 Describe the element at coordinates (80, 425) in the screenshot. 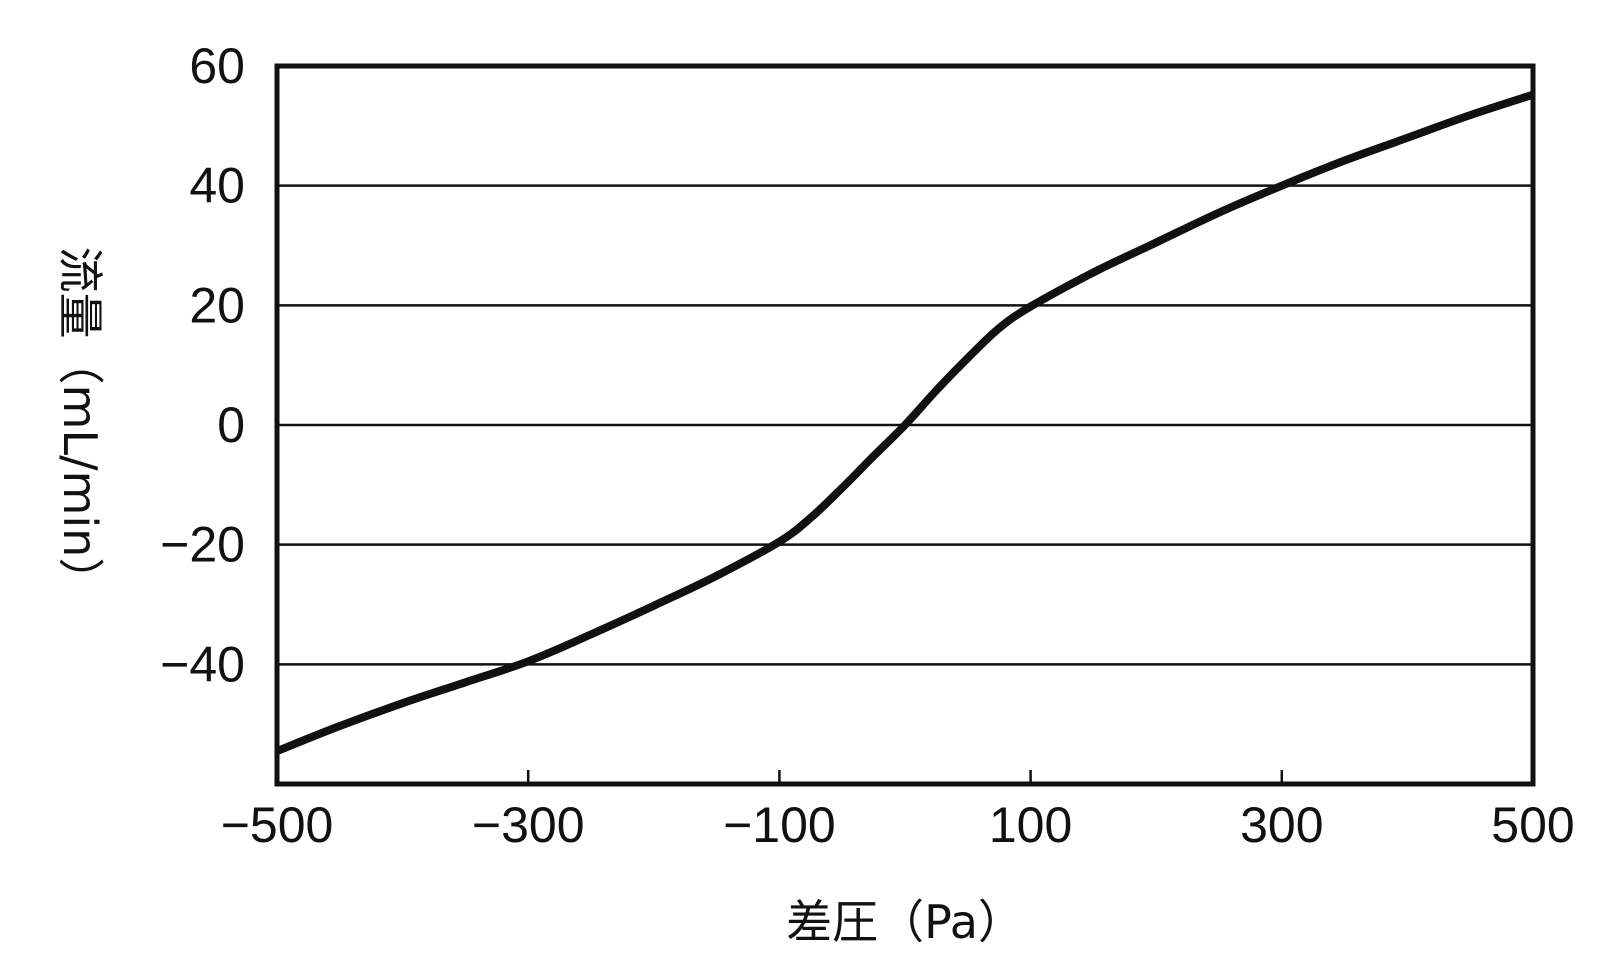

I see `y-axis-title: 流量（mL/min）` at that location.